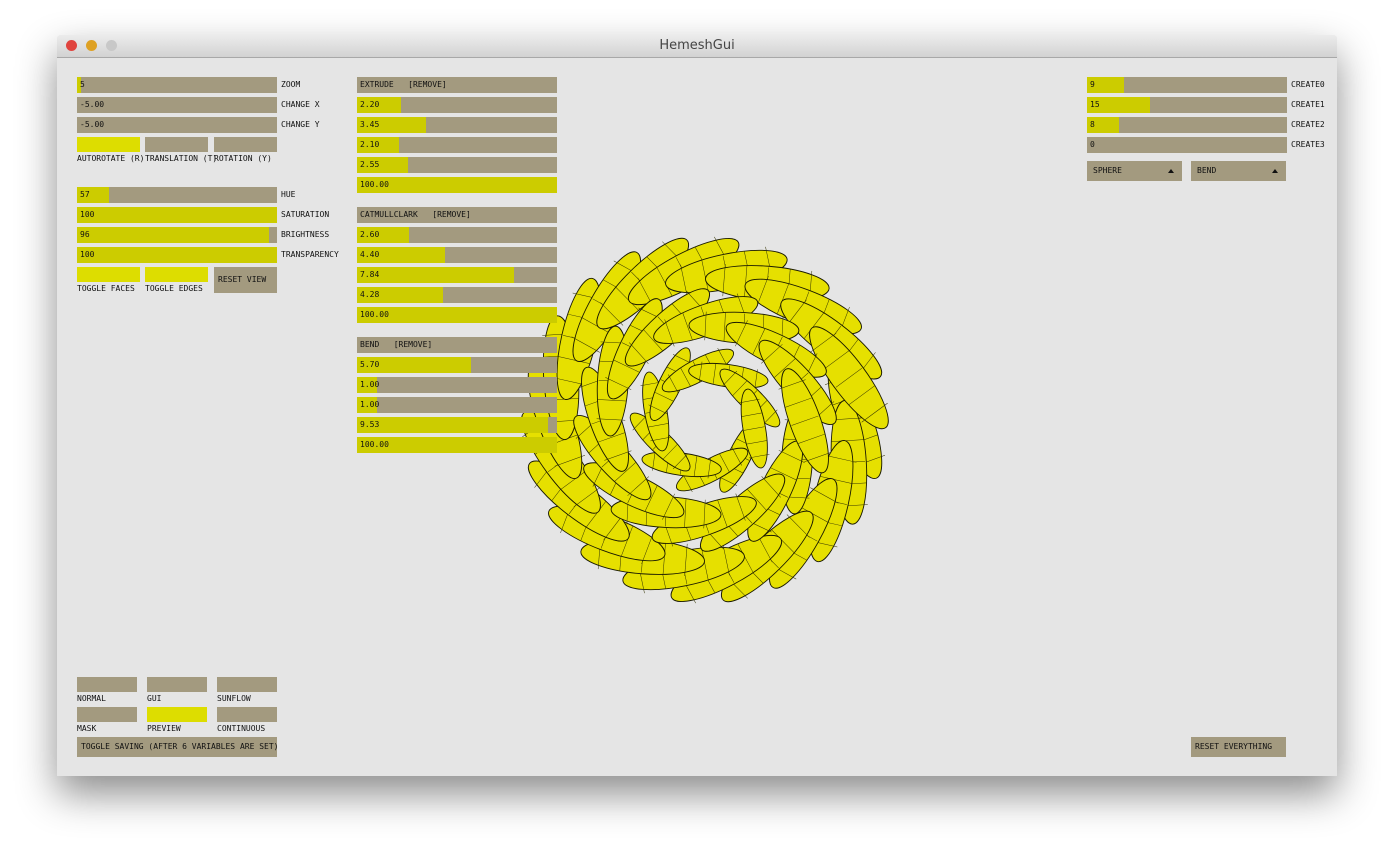 The height and width of the screenshot is (856, 1394). What do you see at coordinates (1275, 171) in the screenshot?
I see `dropdown-arrow` at bounding box center [1275, 171].